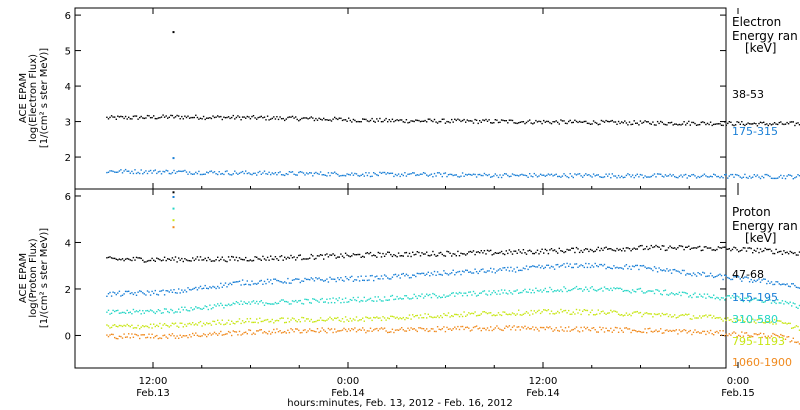  Describe the element at coordinates (173, 192) in the screenshot. I see `spike-point` at that location.